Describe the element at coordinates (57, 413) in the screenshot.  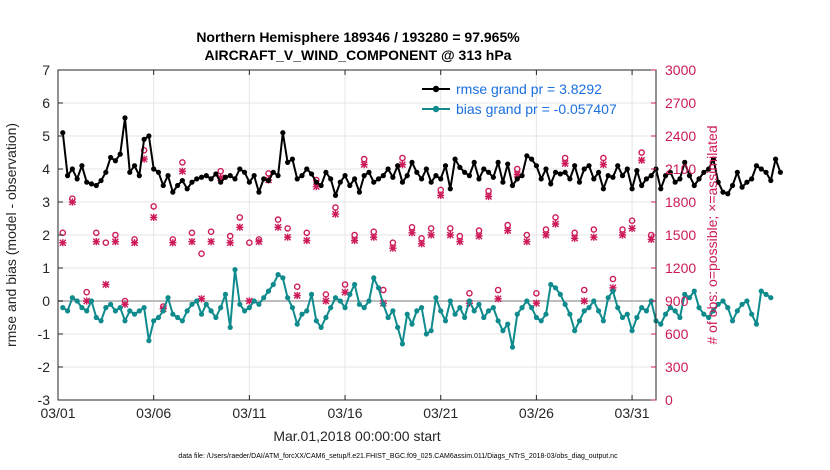
I see `x-tick-label: 03/01` at that location.